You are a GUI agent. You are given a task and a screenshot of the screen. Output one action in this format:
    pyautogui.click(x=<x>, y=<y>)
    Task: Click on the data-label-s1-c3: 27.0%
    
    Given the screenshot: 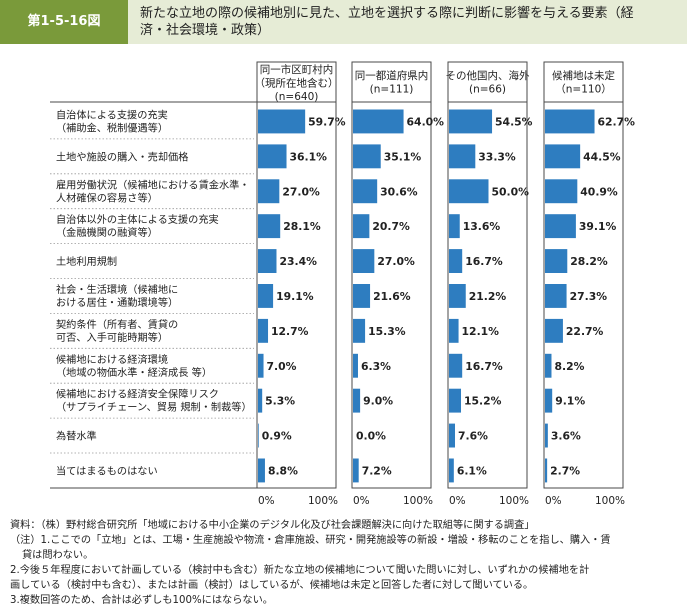 What is the action you would take?
    pyautogui.click(x=301, y=191)
    